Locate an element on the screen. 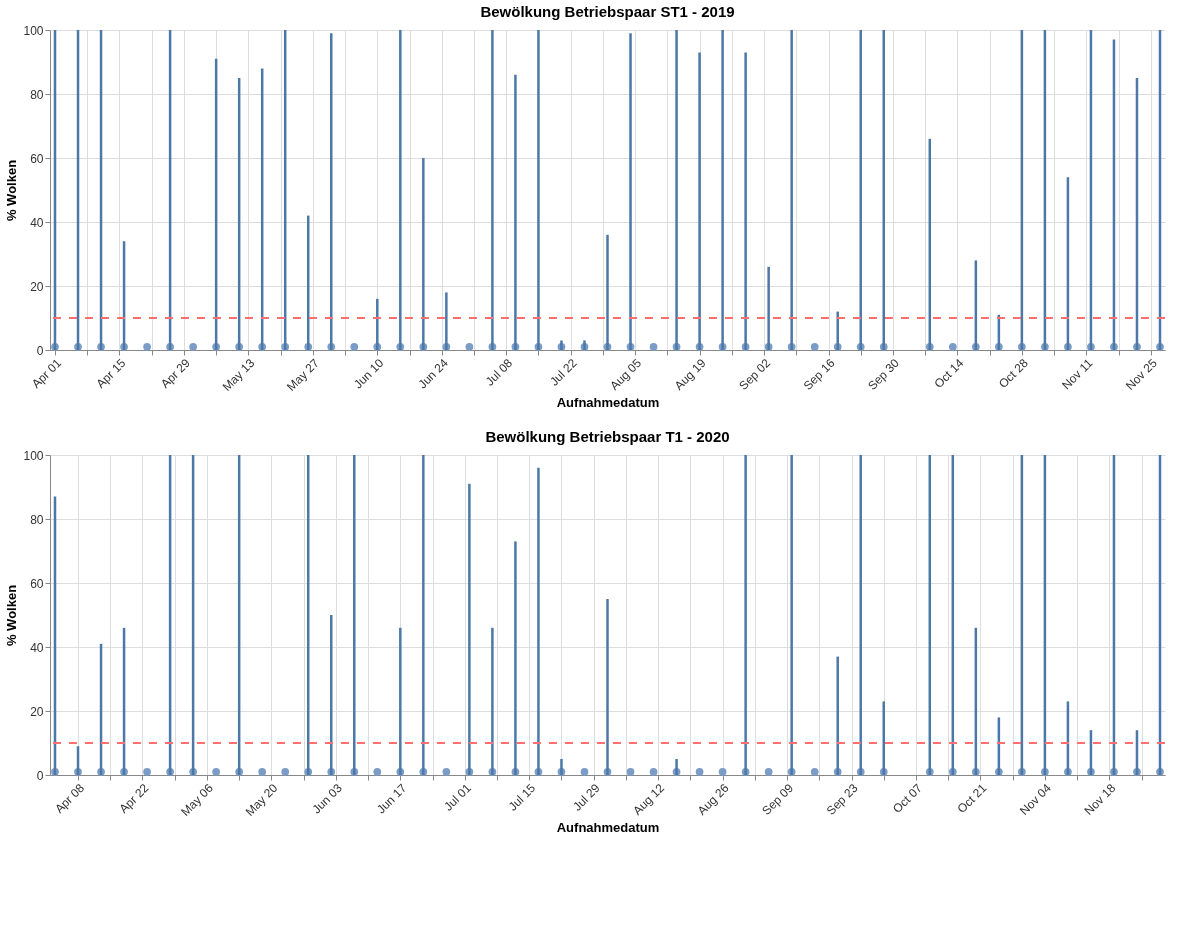 Image resolution: width=1201 pixels, height=938 pixels. x-tick-label: Jun 24 is located at coordinates (433, 373).